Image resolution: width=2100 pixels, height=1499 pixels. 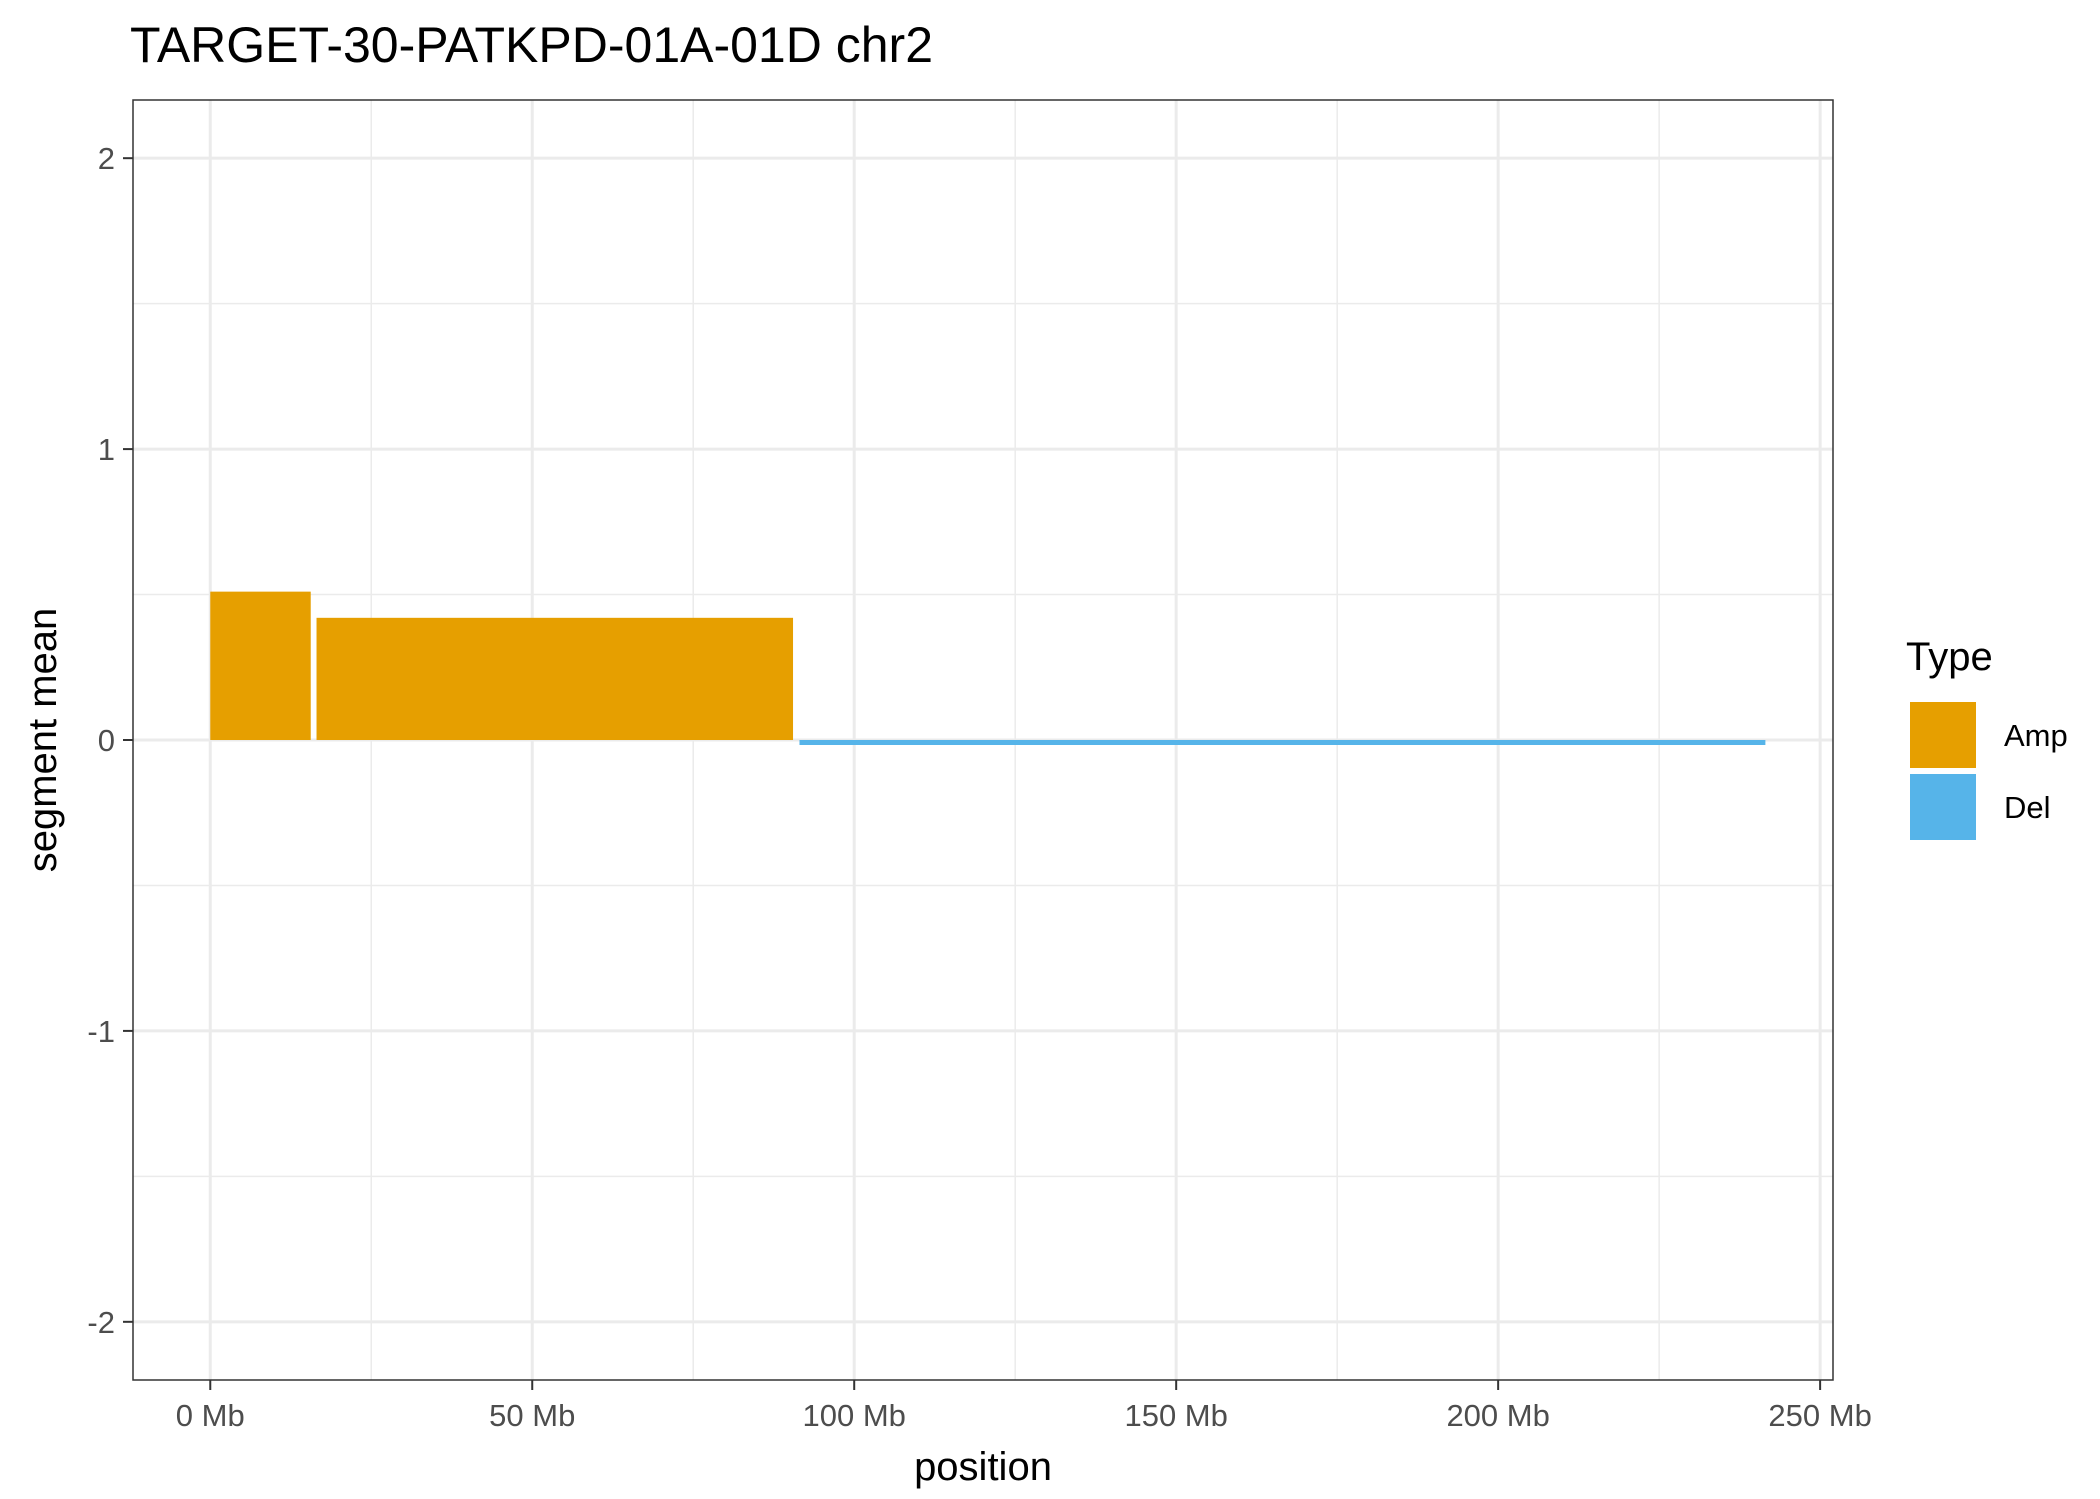 I want to click on y-tick-label: 2, so click(x=106, y=158).